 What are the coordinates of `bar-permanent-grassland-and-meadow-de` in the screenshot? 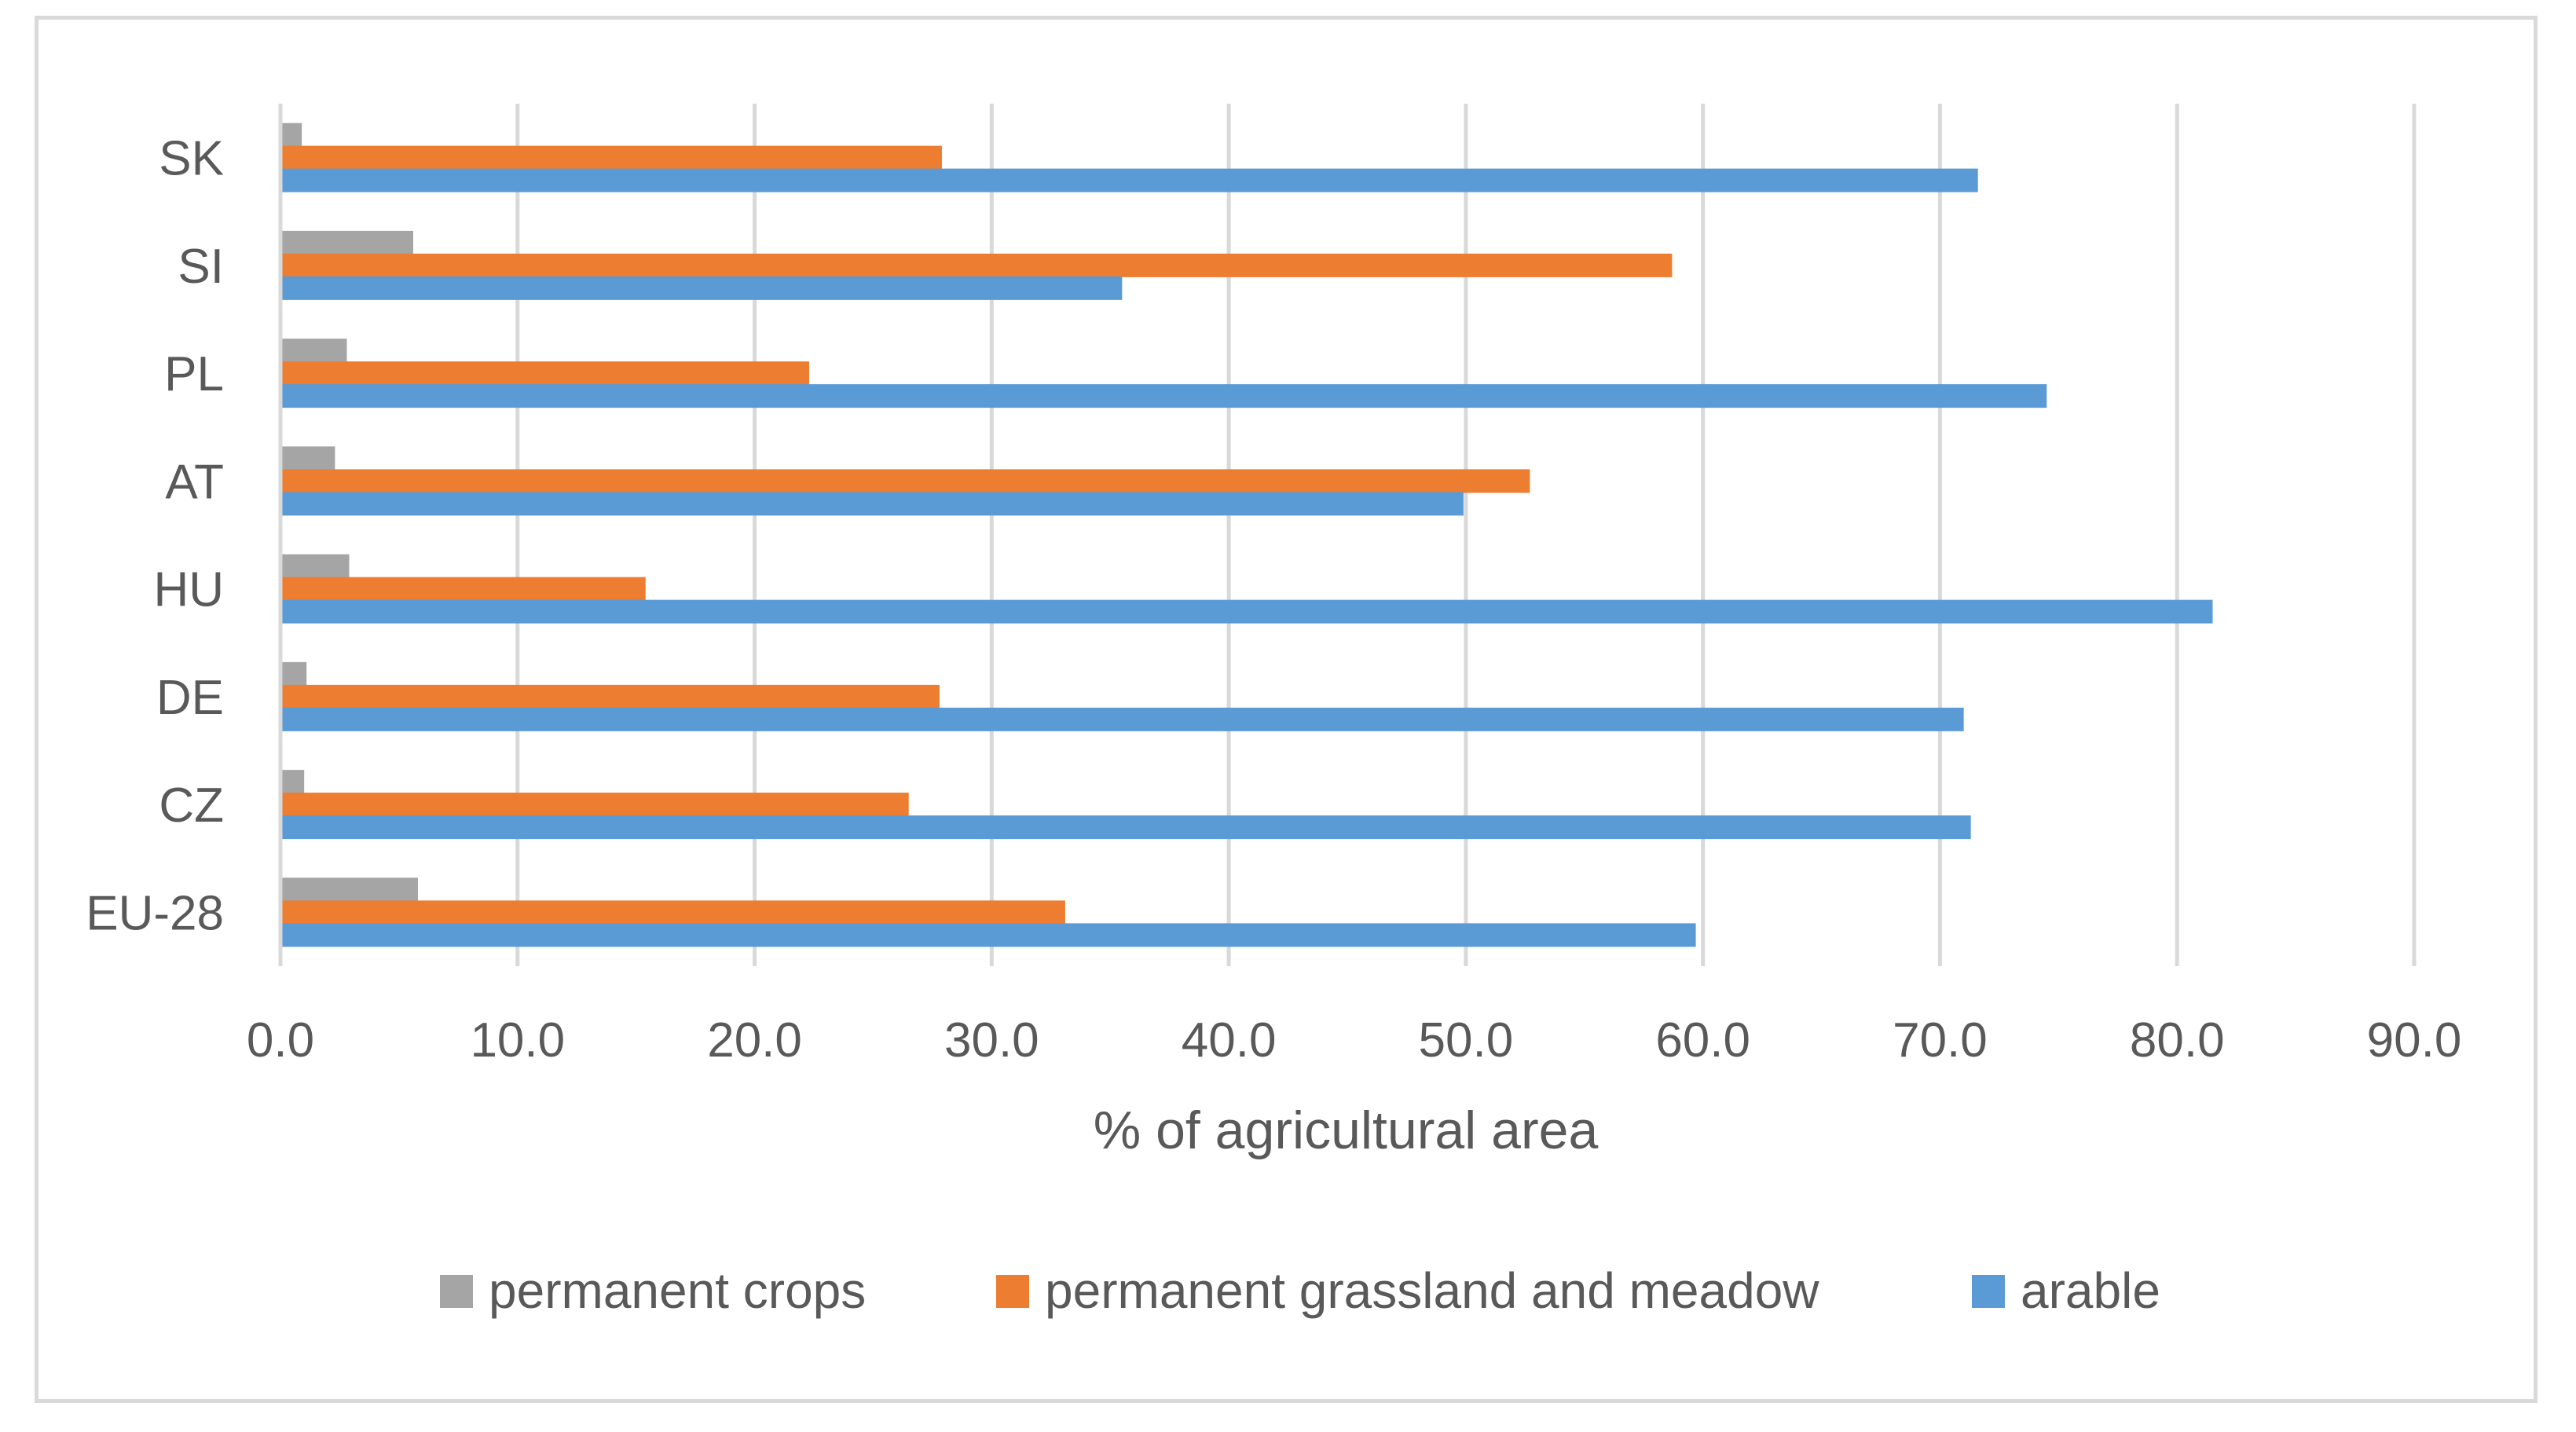 It's located at (610, 696).